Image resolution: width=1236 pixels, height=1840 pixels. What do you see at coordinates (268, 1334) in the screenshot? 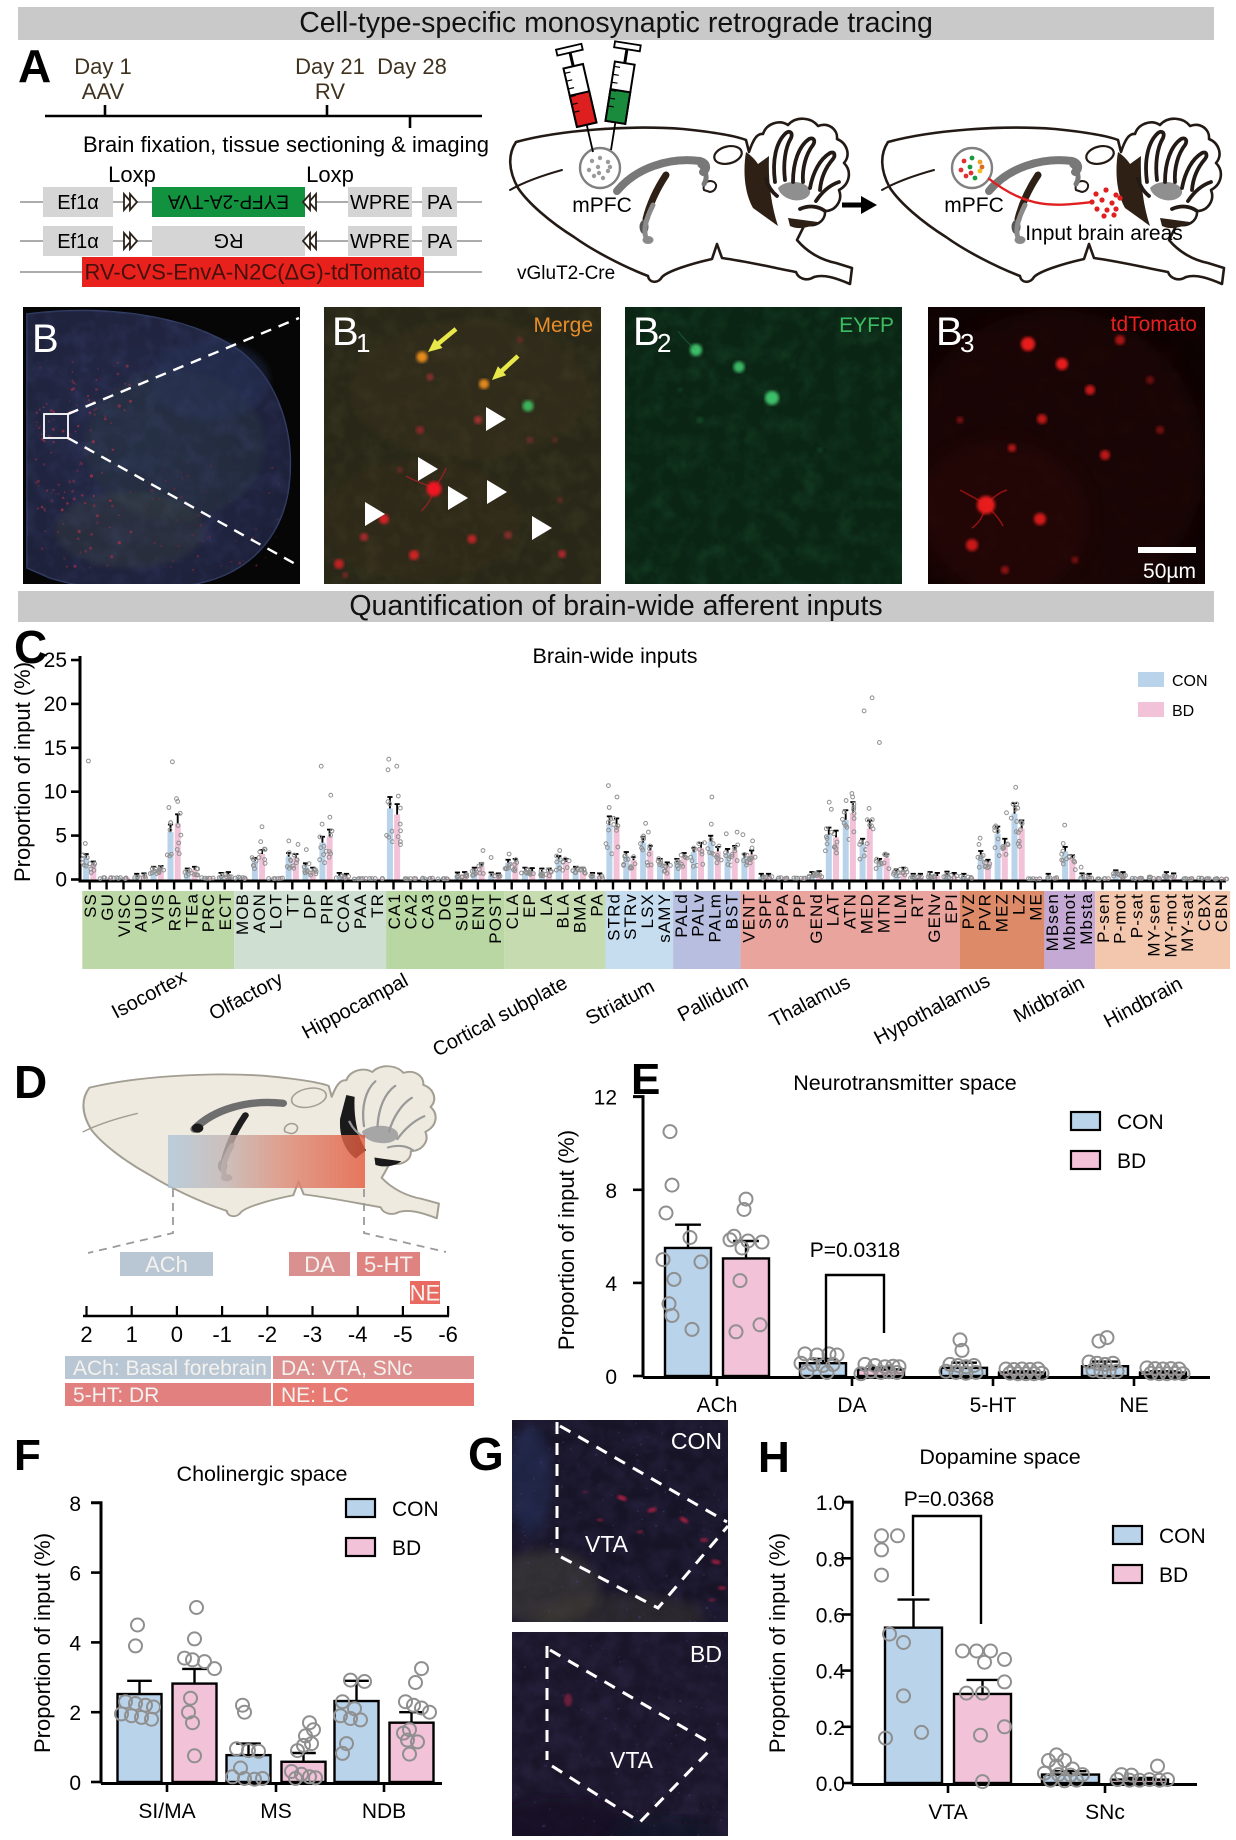
I see `svg-text: -2` at bounding box center [268, 1334].